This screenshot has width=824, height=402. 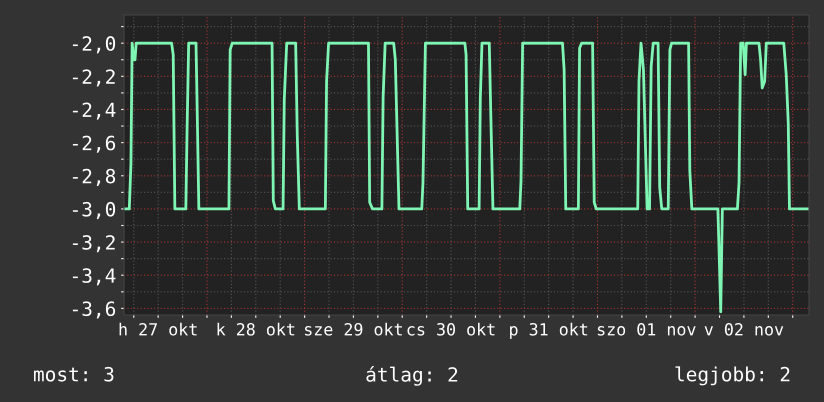 What do you see at coordinates (549, 330) in the screenshot?
I see `x-tick-label: p 31 okt` at bounding box center [549, 330].